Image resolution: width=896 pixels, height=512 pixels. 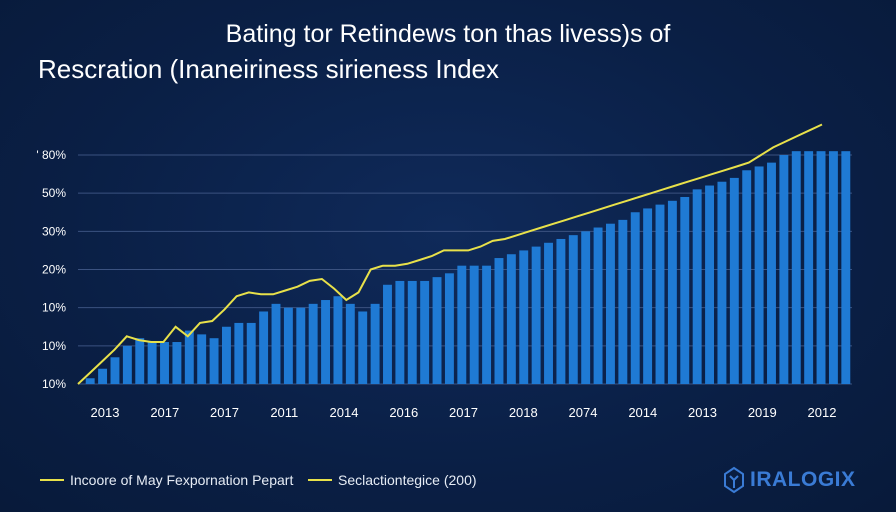 I want to click on y-tick-label: 30%, so click(x=54, y=231).